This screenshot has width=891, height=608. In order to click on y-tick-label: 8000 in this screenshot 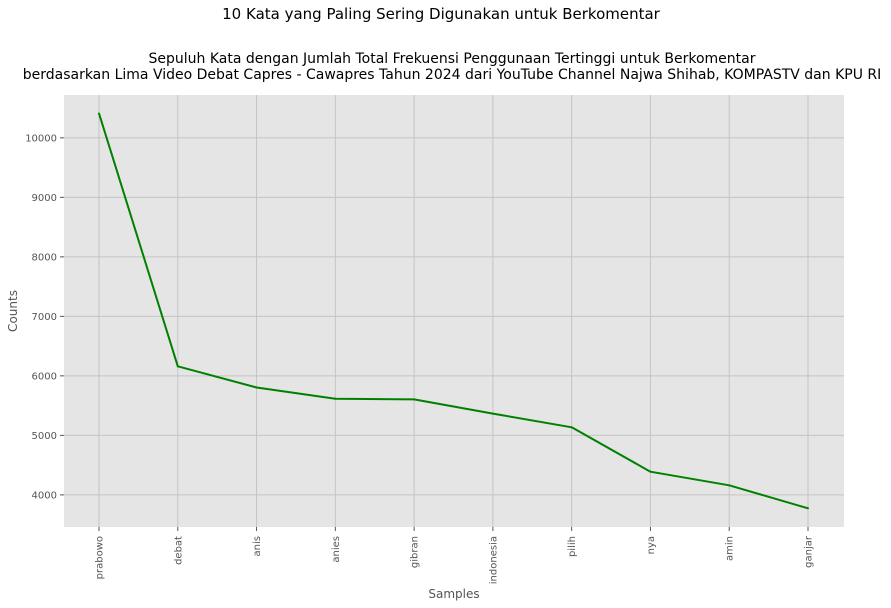, I will do `click(44, 257)`.